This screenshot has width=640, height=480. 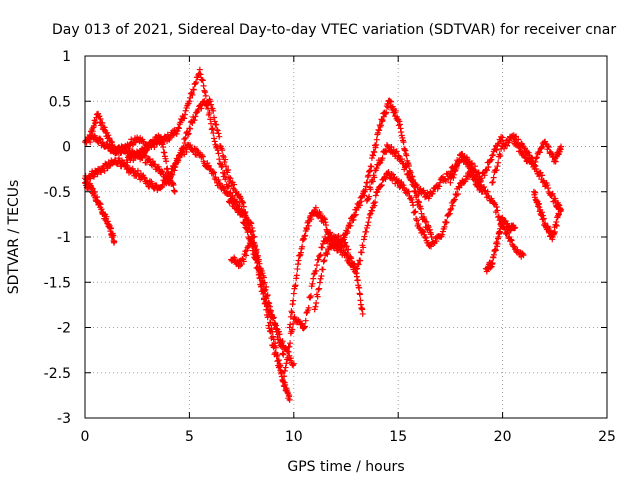 I want to click on series-sat-m, so click(x=537, y=151).